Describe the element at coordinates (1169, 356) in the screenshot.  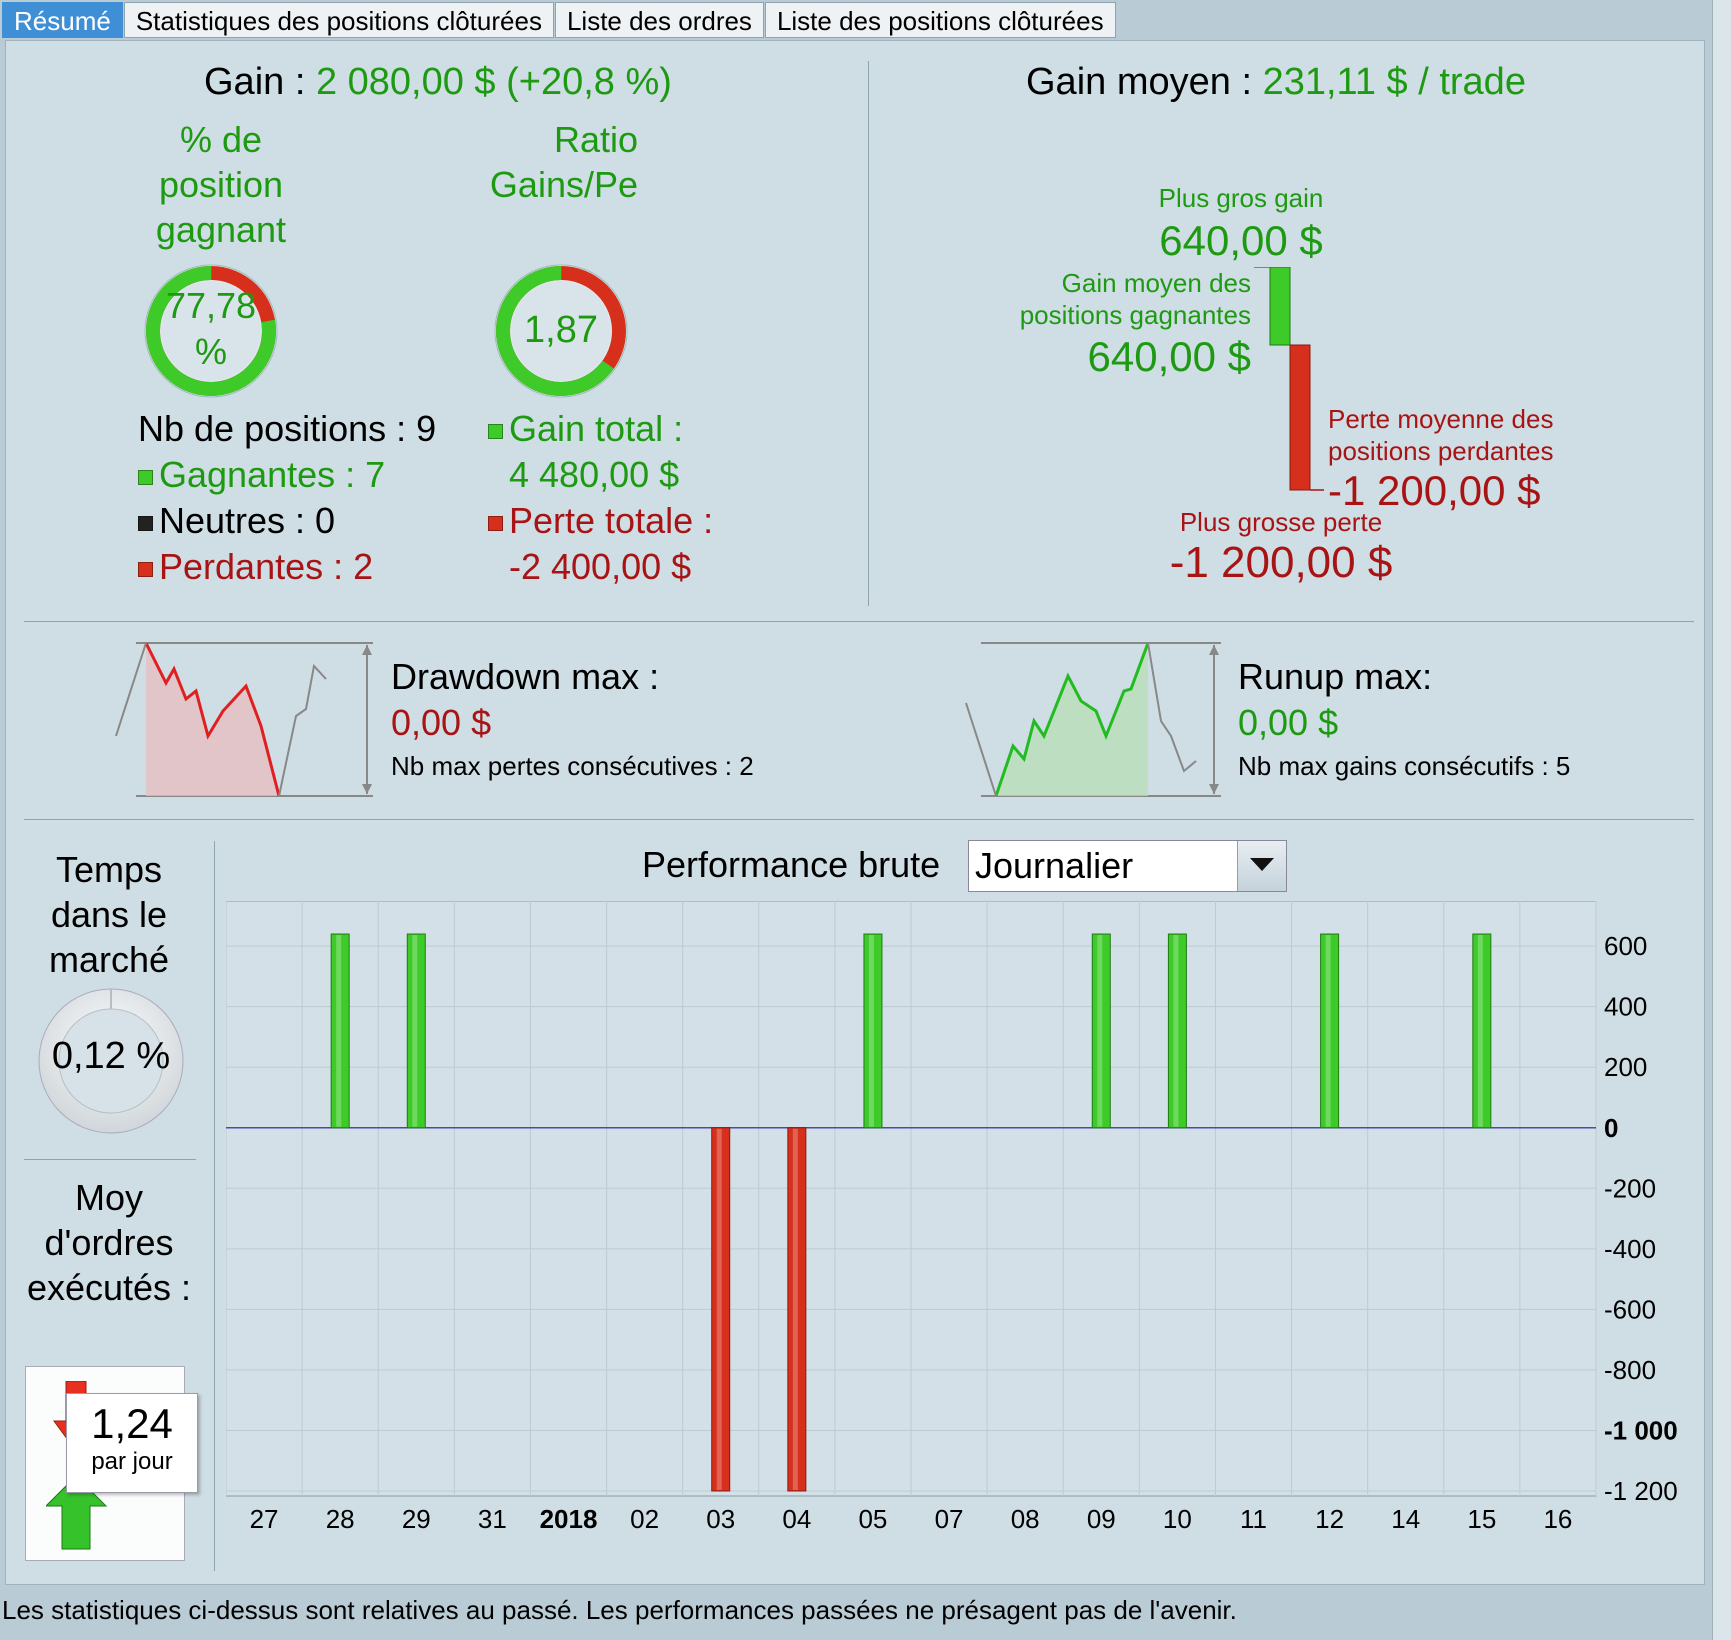
I see `gain-moyen-gagnantes-value: 640,00 $` at that location.